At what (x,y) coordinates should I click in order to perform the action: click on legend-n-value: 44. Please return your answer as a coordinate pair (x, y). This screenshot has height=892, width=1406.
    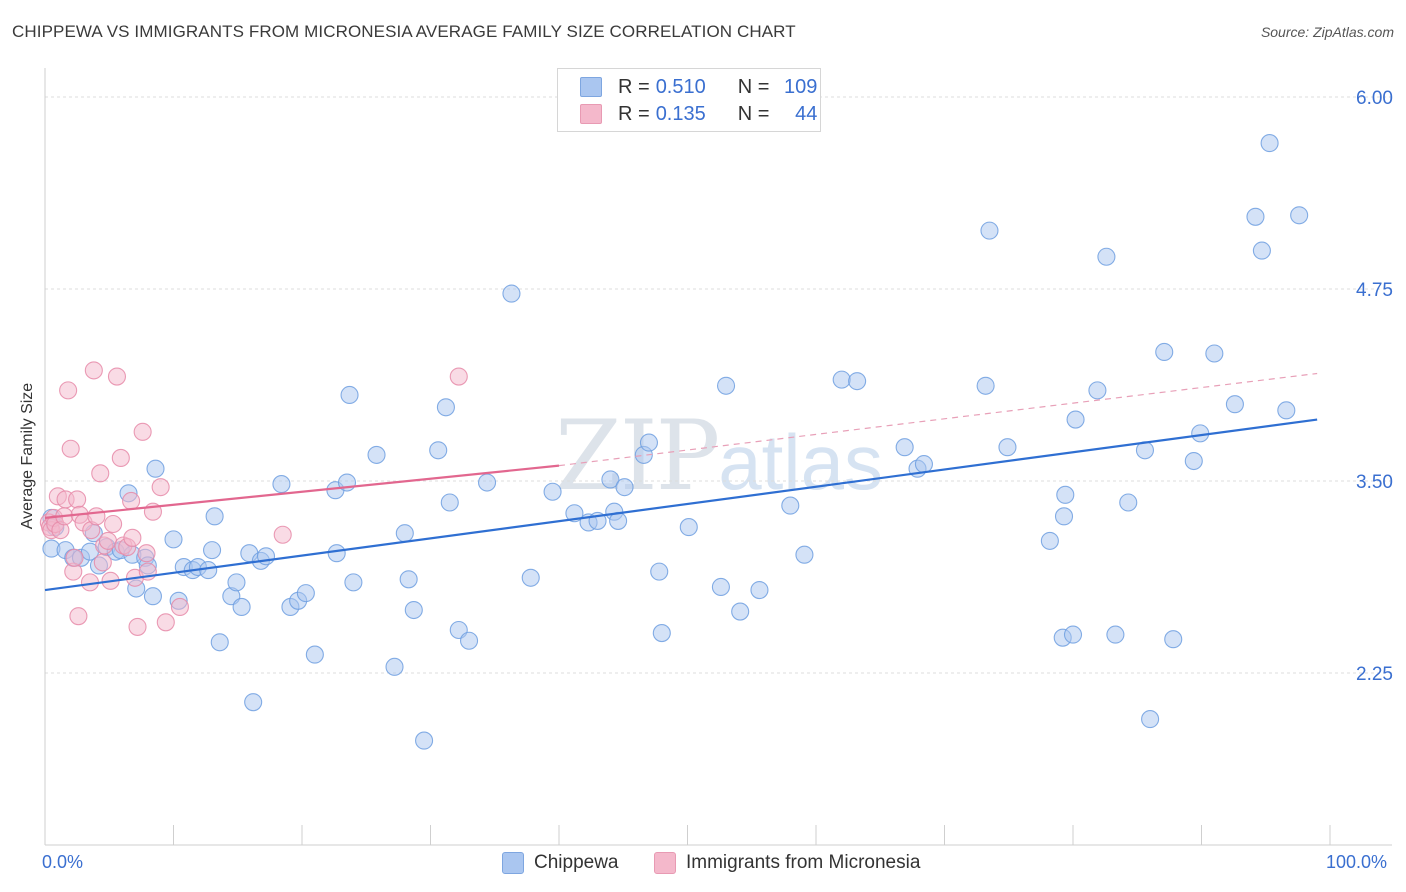
    Looking at the image, I should click on (806, 113).